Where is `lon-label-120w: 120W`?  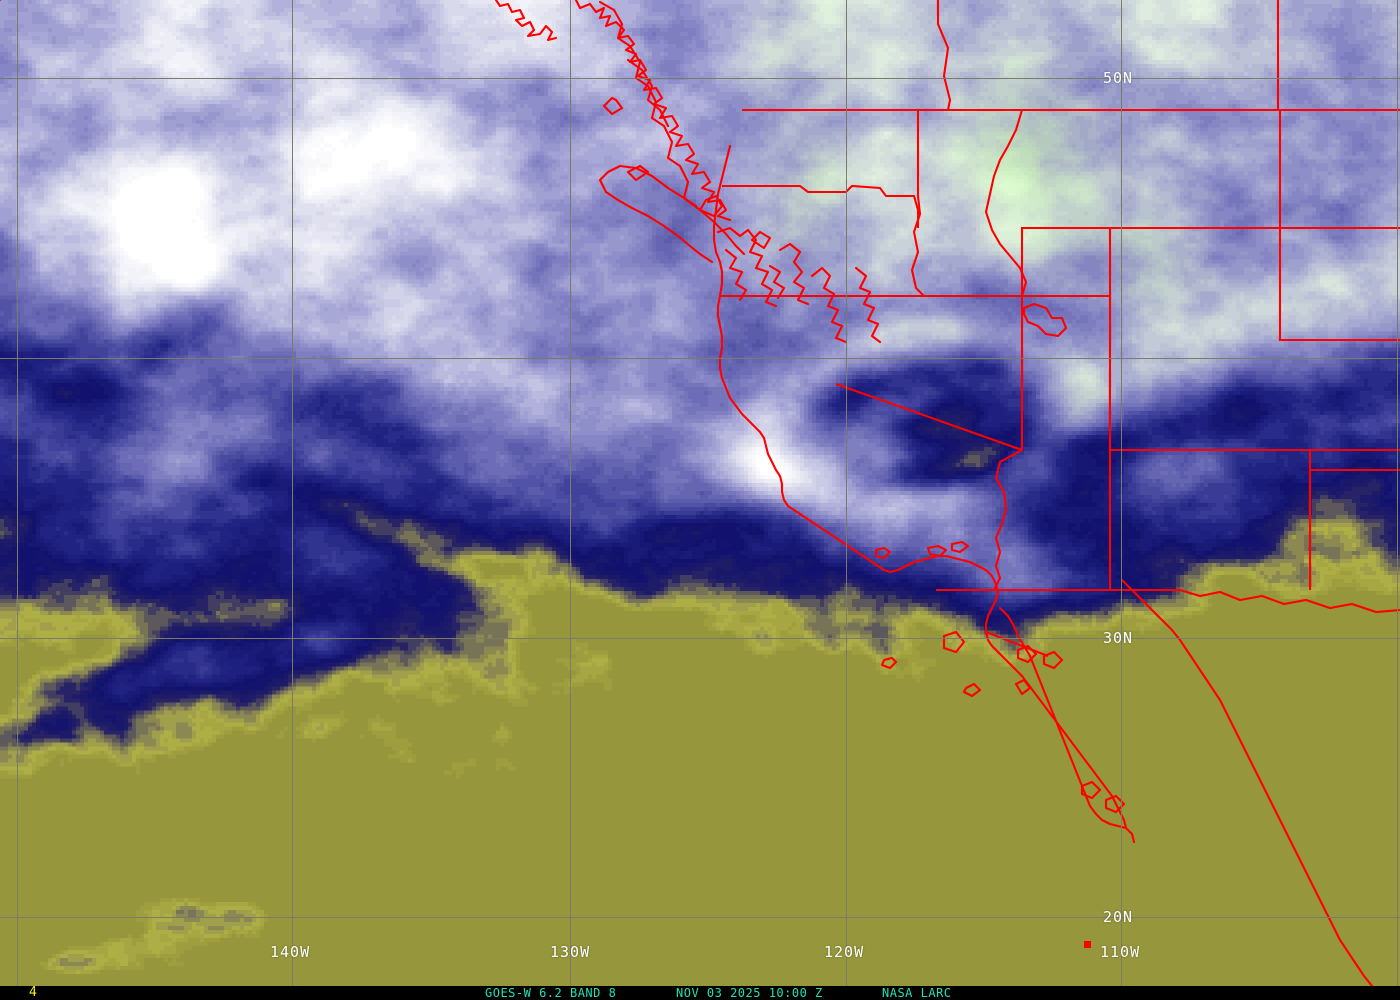
lon-label-120w: 120W is located at coordinates (844, 952).